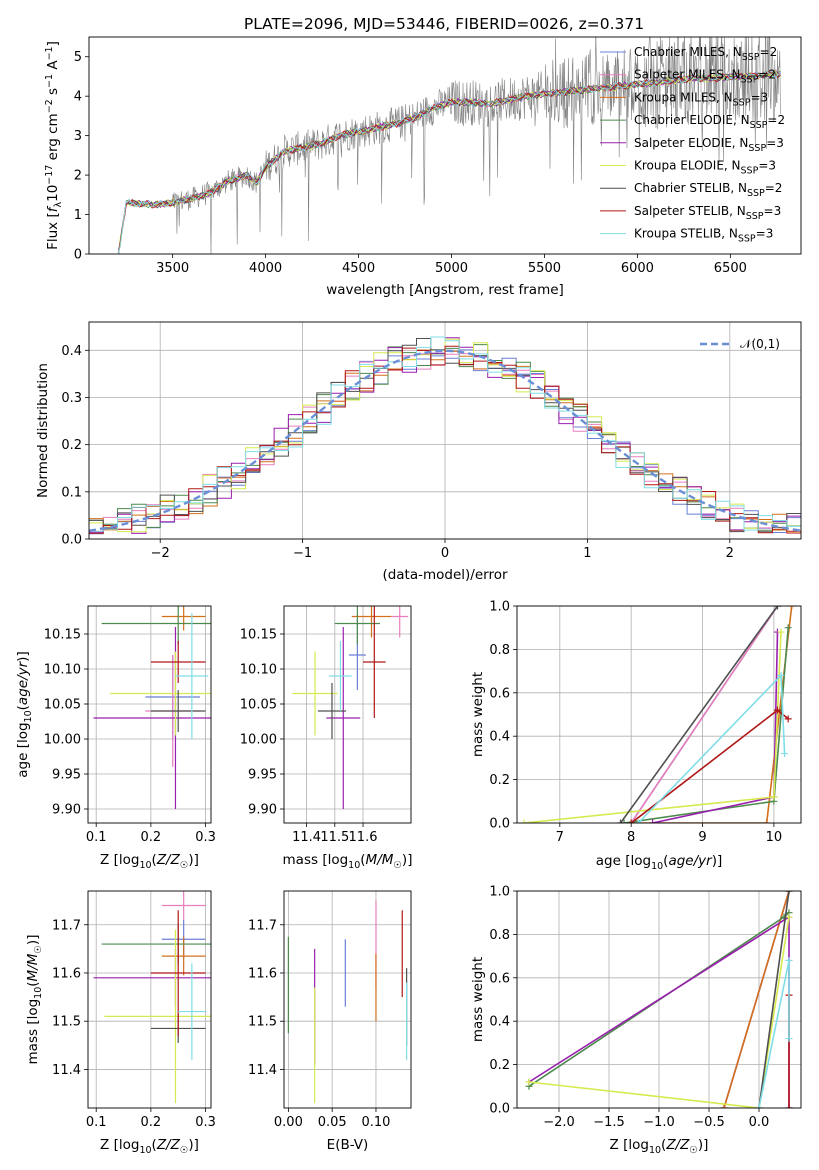 The image size is (819, 1170). I want to click on x-tick-label: 0.2, so click(151, 837).